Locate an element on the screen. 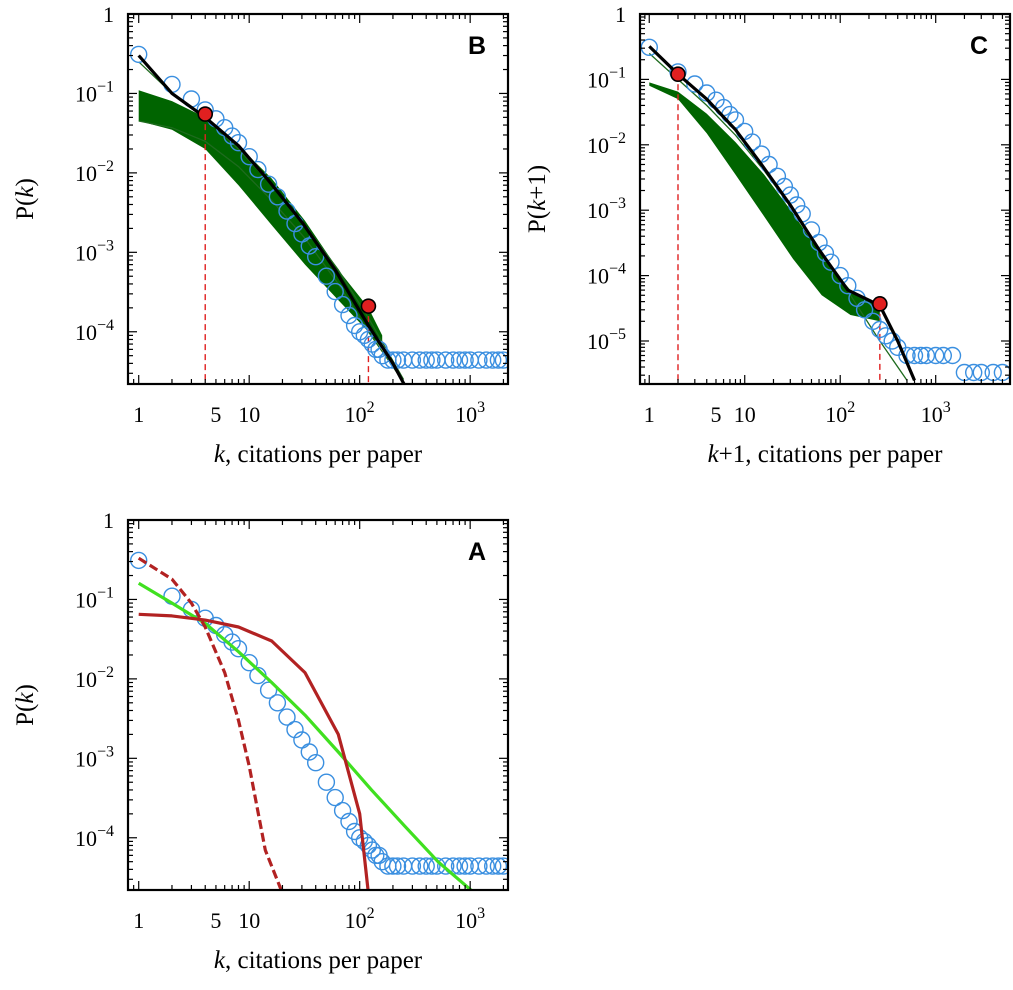 Image resolution: width=1013 pixels, height=990 pixels. fit-line is located at coordinates (782, 213).